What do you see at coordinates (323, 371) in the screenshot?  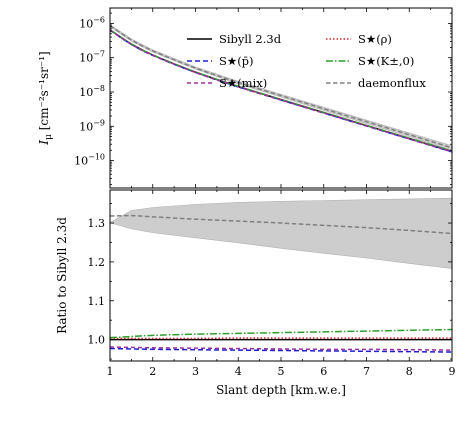 I see `x-tick-label: 6` at bounding box center [323, 371].